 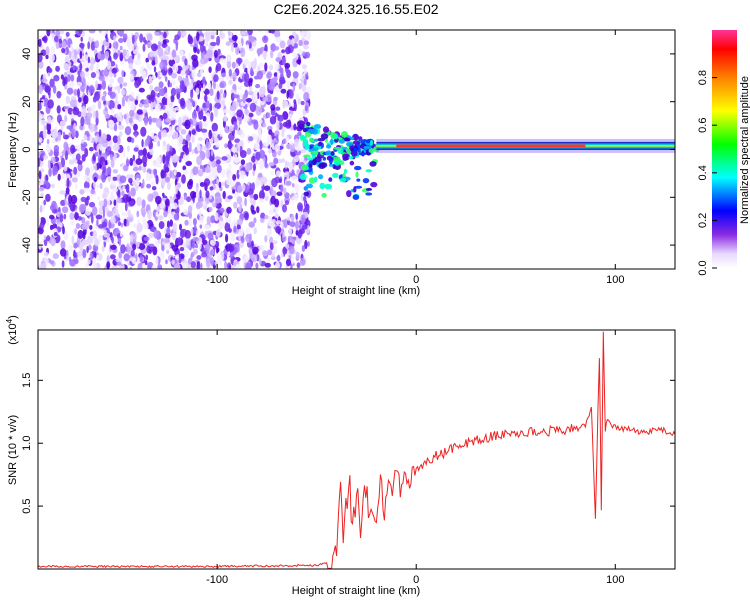 What do you see at coordinates (27, 443) in the screenshot?
I see `bottom-y-tick-label: 1.0` at bounding box center [27, 443].